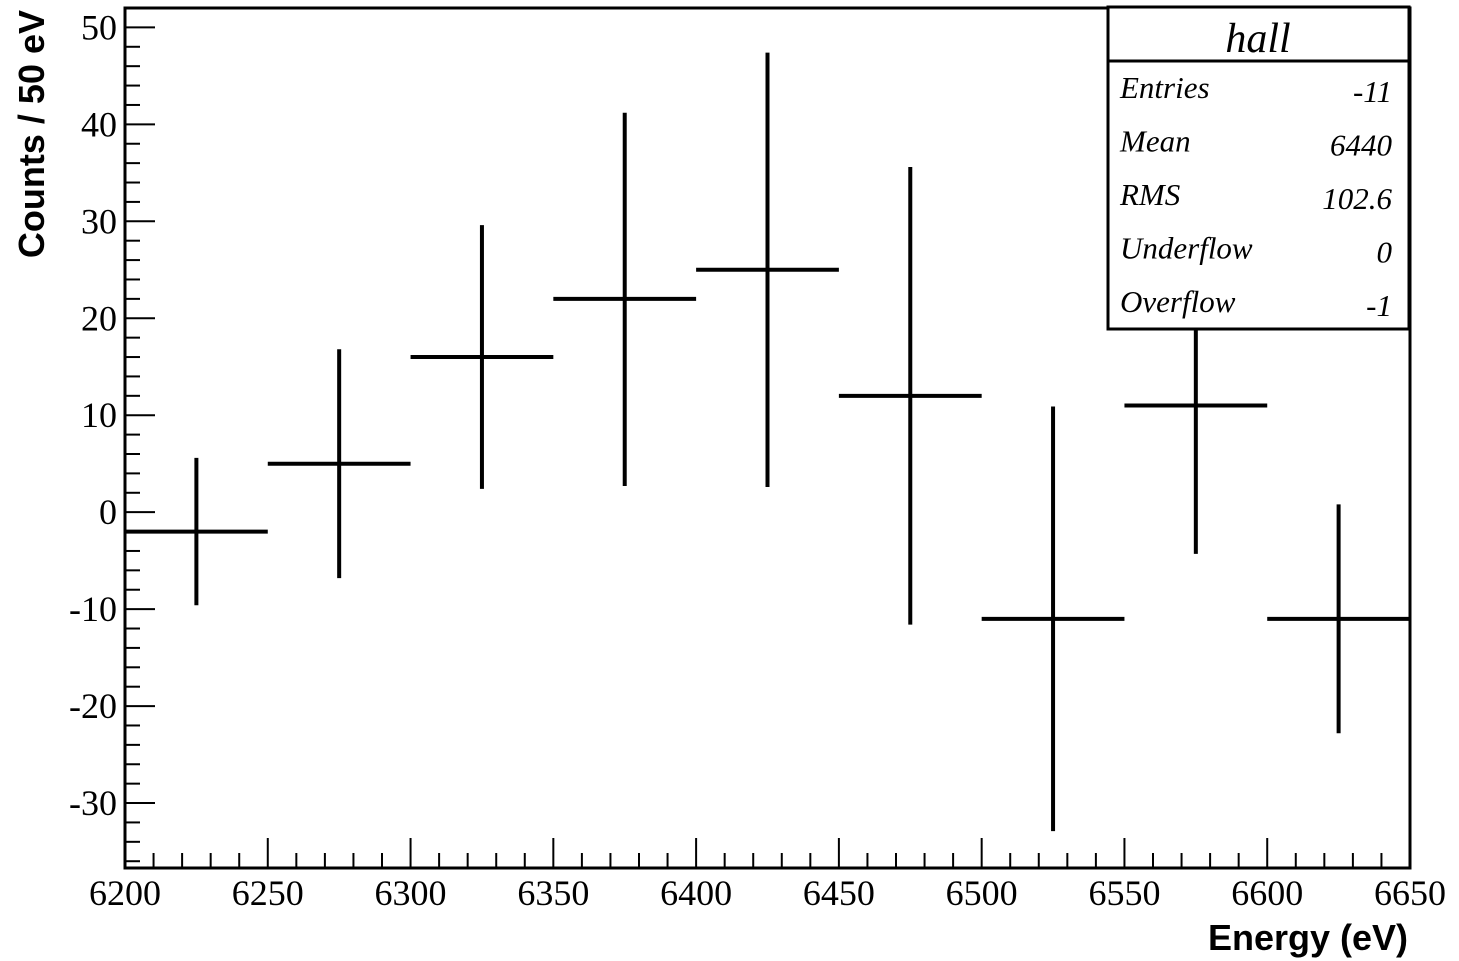 This screenshot has width=1459, height=961. I want to click on y-axis-title: Counts / 50 eV, so click(31, 134).